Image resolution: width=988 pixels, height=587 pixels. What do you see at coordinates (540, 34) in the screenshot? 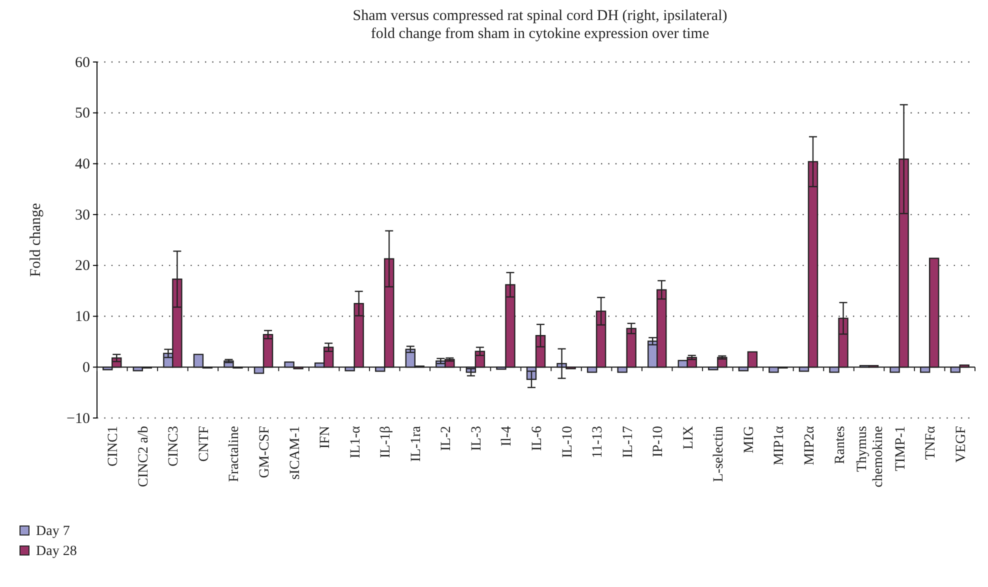
I see `chart-subtitle: fold change from sham in cytokine expression over time` at bounding box center [540, 34].